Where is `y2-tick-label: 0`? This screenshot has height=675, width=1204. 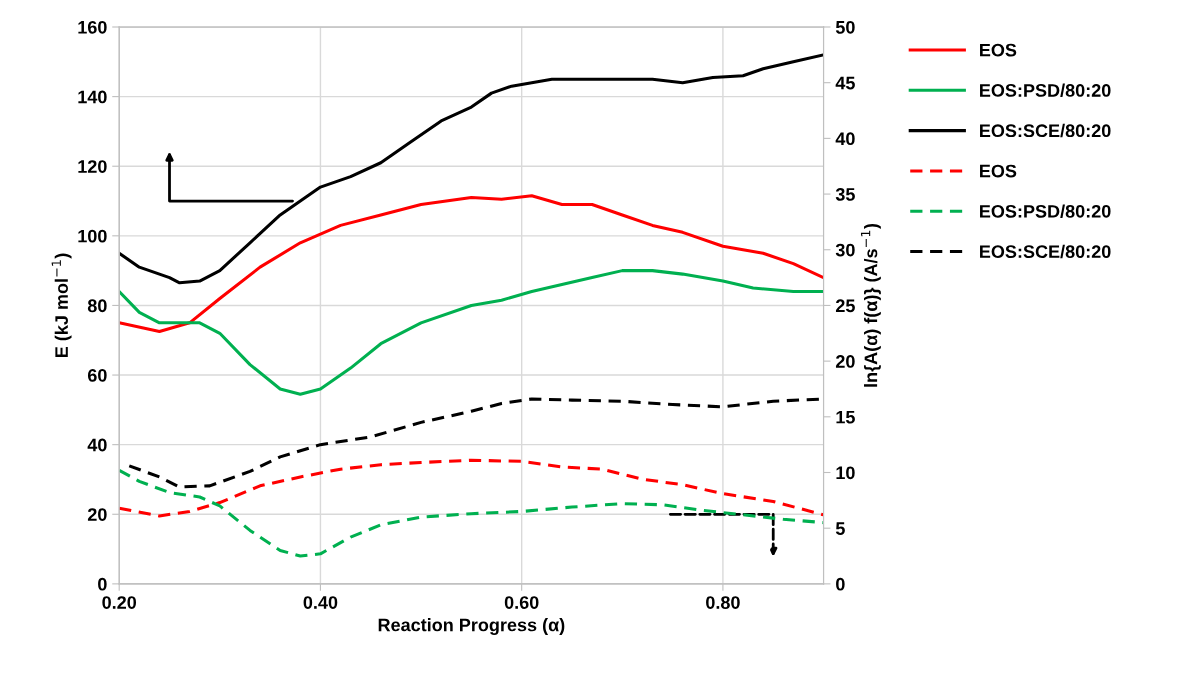
y2-tick-label: 0 is located at coordinates (840, 584).